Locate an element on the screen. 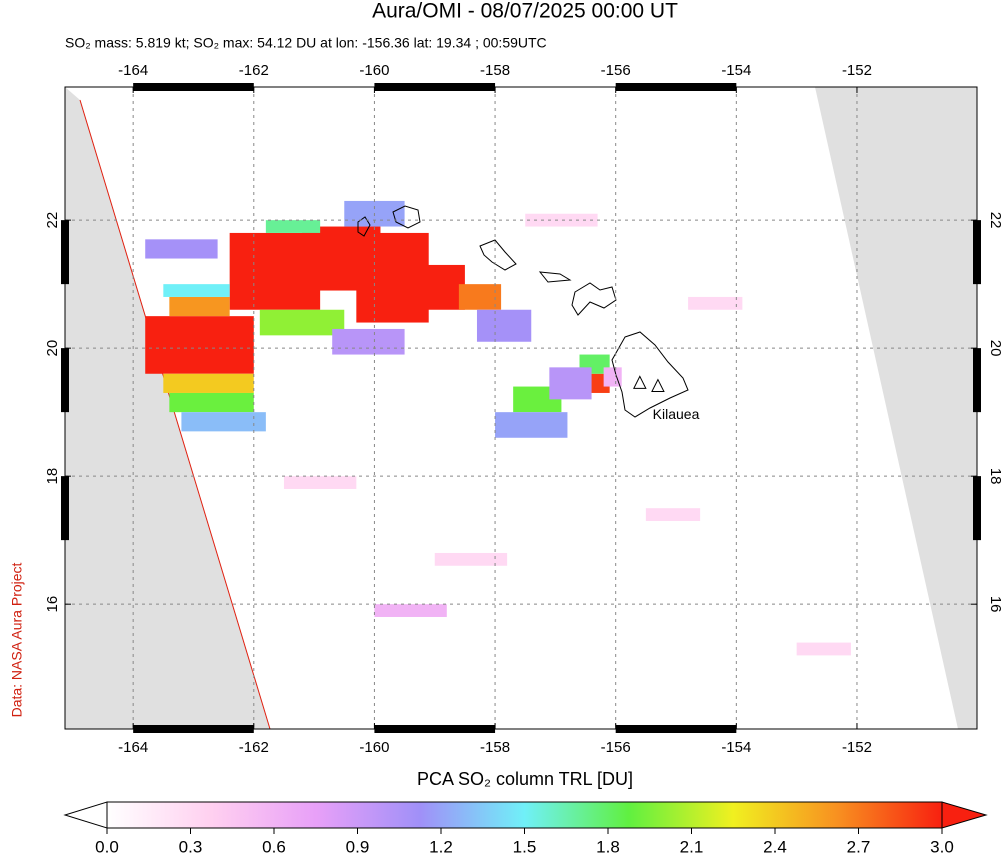 Image resolution: width=1008 pixels, height=855 pixels. island-maui is located at coordinates (594, 299).